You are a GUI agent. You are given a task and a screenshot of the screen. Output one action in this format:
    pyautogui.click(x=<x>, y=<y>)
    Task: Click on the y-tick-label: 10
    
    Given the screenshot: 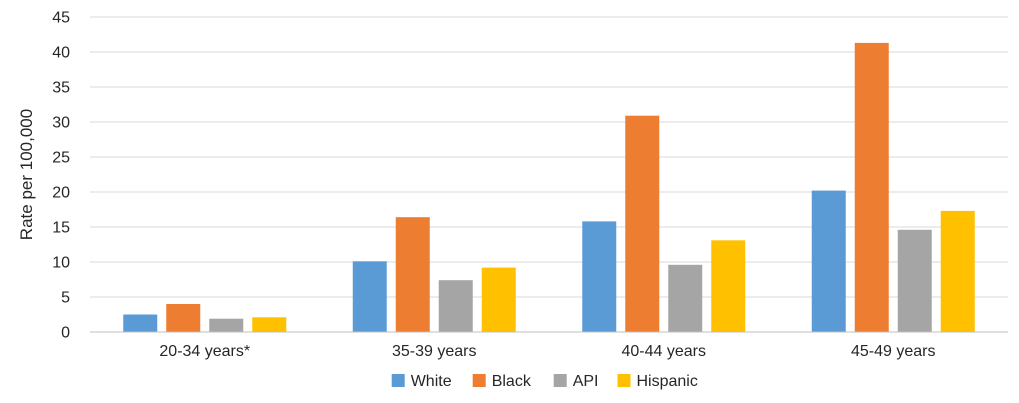 What is the action you would take?
    pyautogui.click(x=61, y=263)
    